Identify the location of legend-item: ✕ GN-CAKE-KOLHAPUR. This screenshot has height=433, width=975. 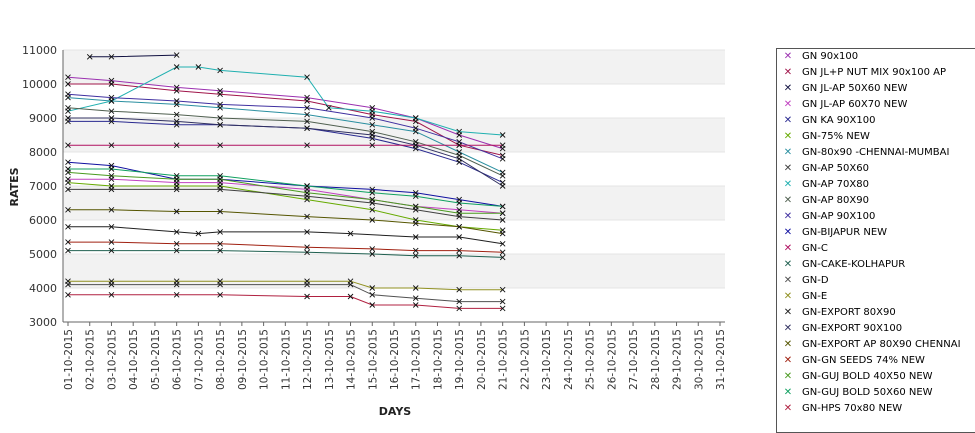
(876, 265).